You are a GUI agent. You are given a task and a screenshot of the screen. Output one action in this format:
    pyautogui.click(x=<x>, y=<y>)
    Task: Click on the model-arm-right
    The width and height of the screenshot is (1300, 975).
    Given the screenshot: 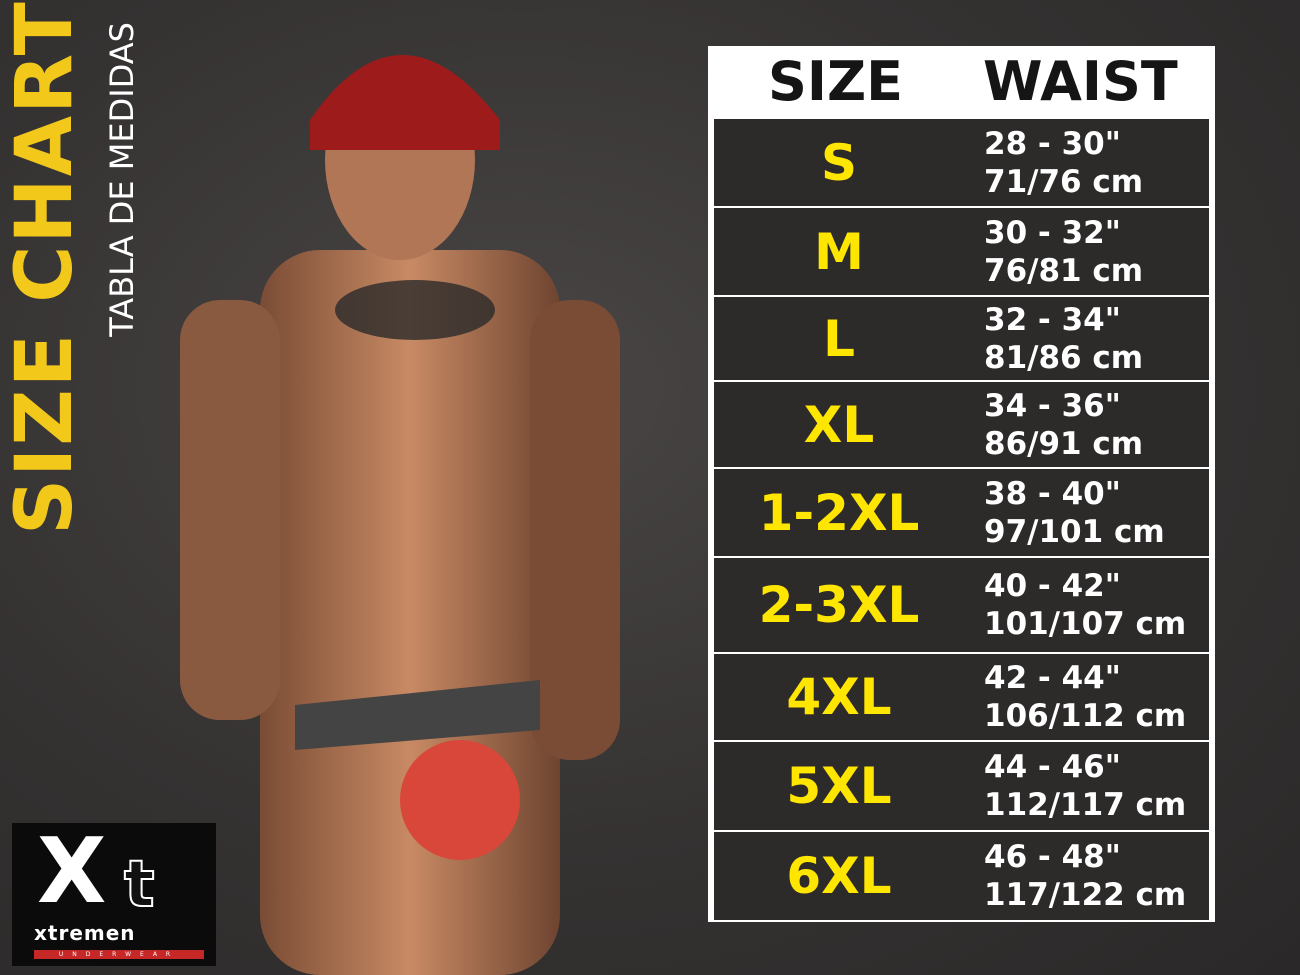 What is the action you would take?
    pyautogui.click(x=575, y=530)
    